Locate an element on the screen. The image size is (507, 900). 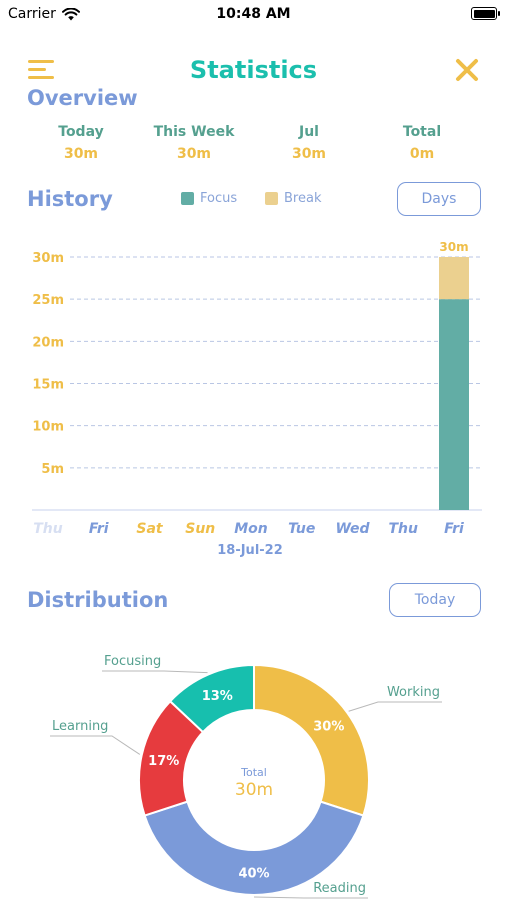
overview-today-value: 30m is located at coordinates (81, 154).